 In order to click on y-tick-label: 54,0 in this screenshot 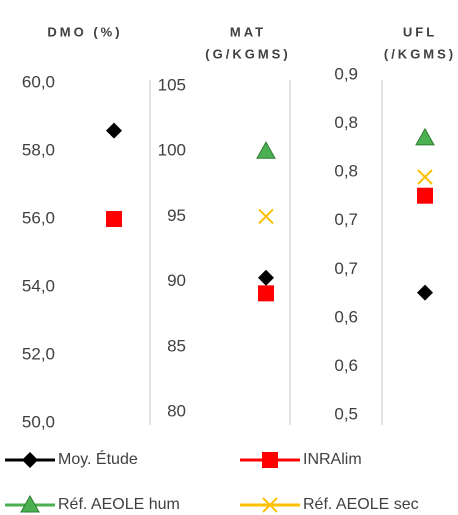, I will do `click(38, 285)`.